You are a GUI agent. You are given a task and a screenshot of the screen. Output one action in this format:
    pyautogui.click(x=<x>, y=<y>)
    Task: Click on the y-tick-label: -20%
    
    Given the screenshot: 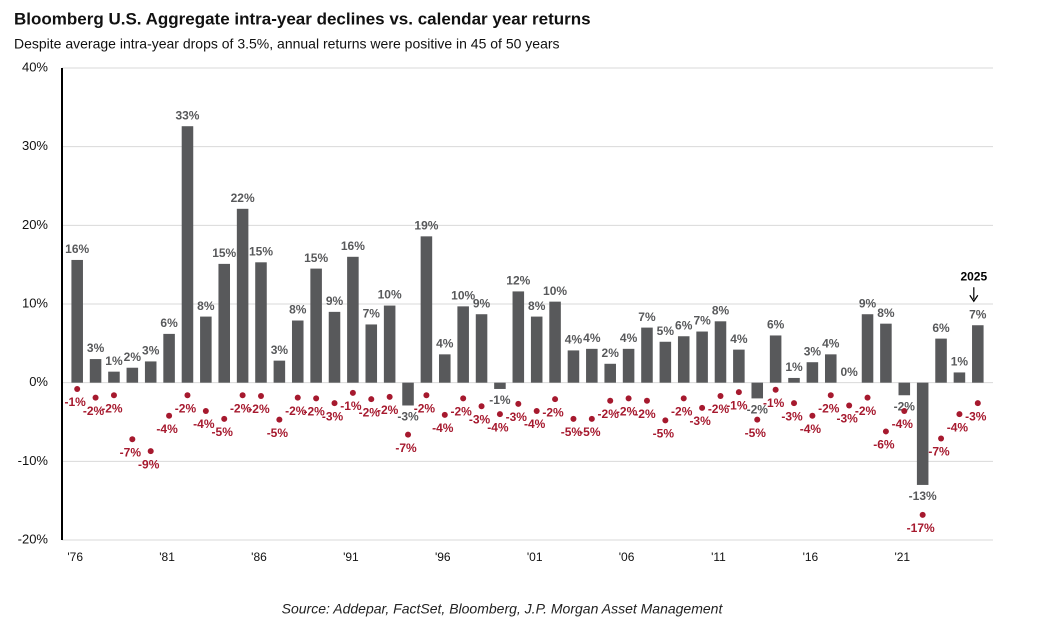 What is the action you would take?
    pyautogui.click(x=33, y=538)
    